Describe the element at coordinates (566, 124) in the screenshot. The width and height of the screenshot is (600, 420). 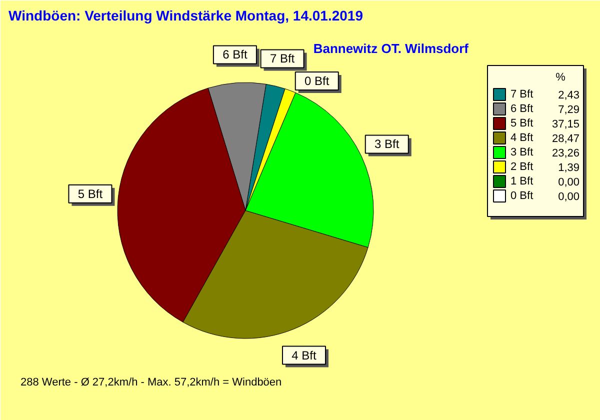
I see `data-label: 37,15` at that location.